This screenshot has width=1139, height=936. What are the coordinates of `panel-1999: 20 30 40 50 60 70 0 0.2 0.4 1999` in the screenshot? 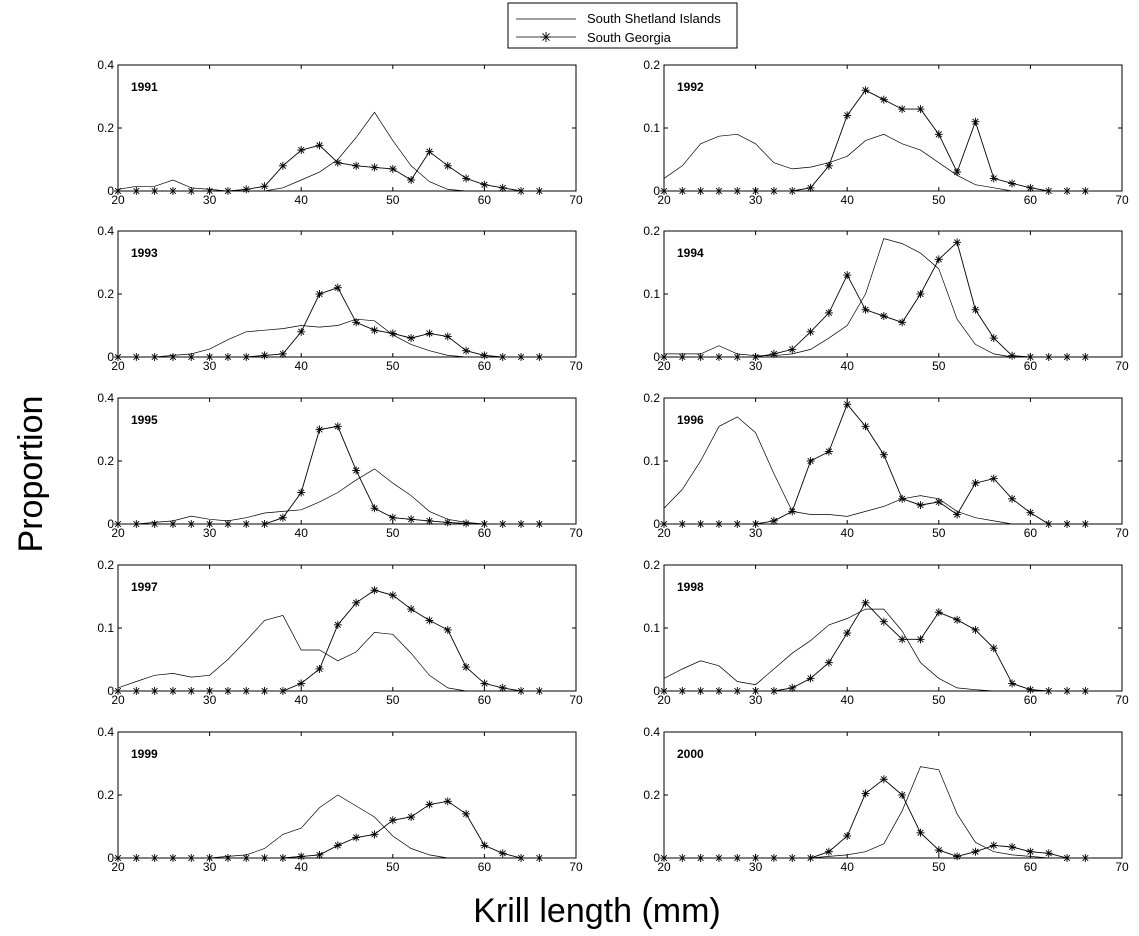 It's located at (340, 799).